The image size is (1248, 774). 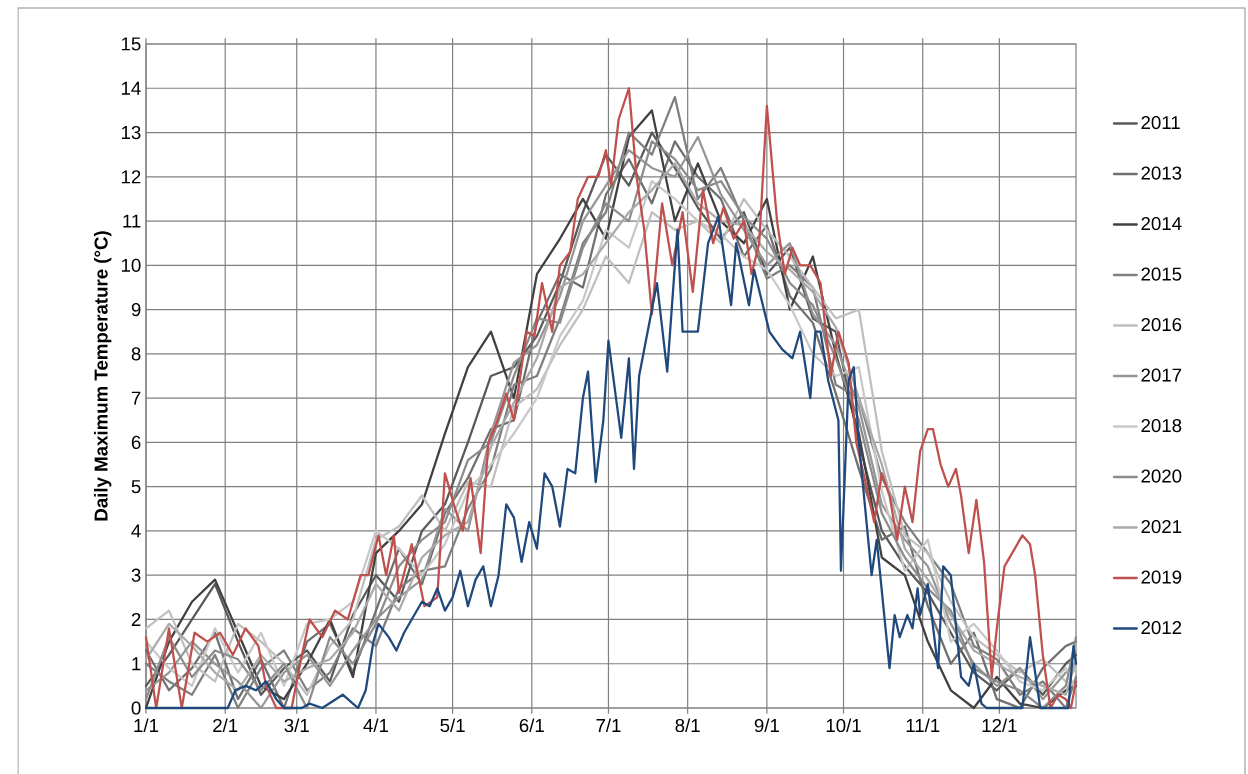 I want to click on x-tick-label: 7/1, so click(x=608, y=725).